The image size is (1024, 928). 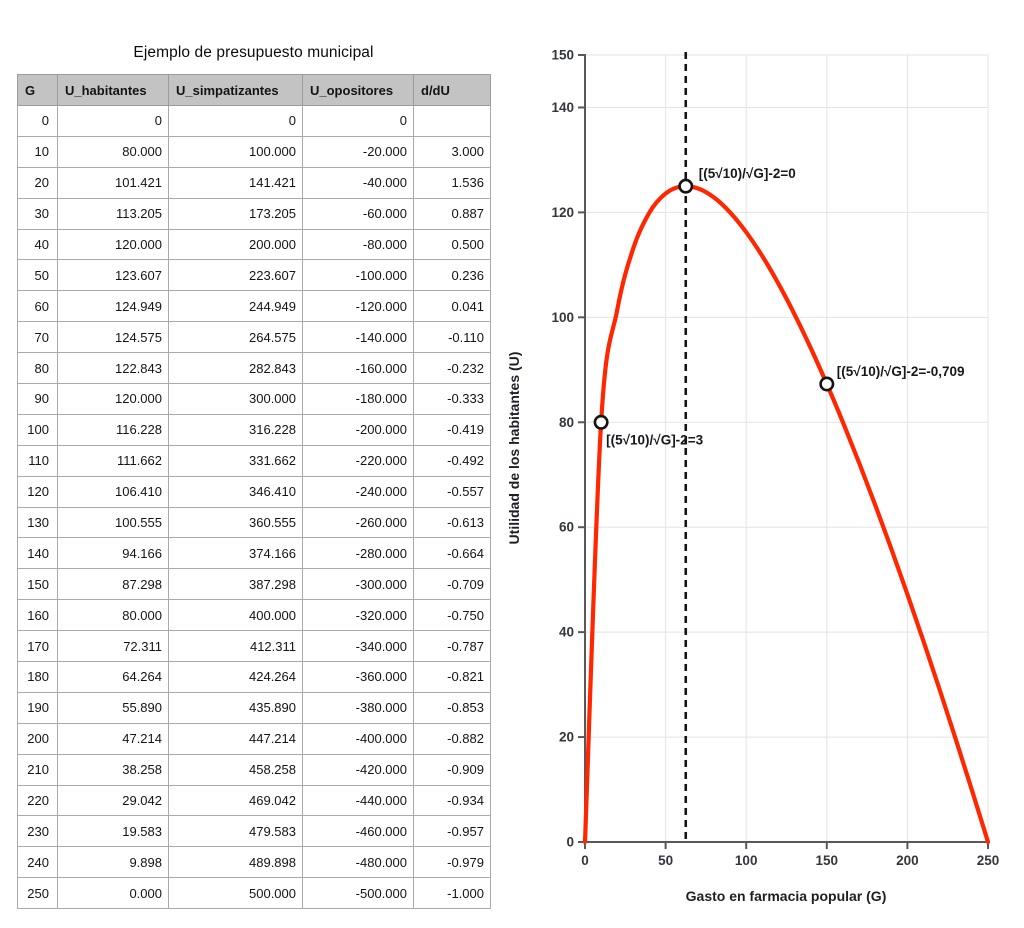 I want to click on table-cell: -500.000, so click(x=358, y=893).